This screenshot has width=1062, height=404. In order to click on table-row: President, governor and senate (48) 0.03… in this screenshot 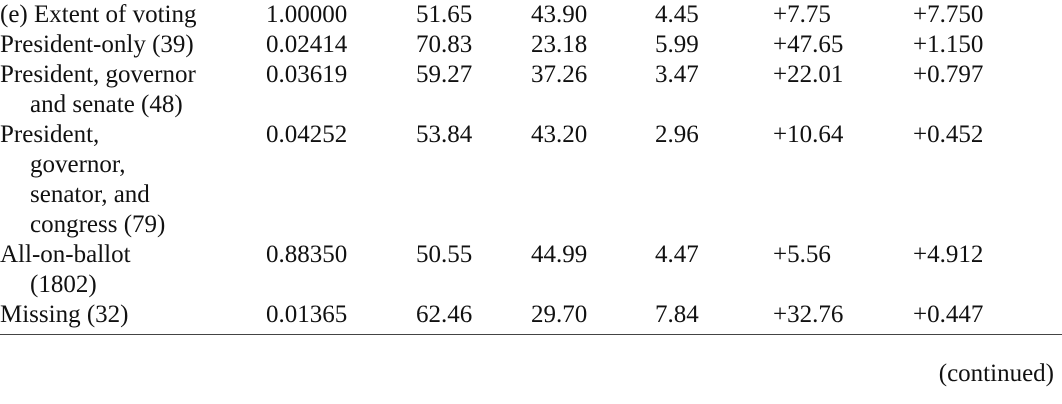, I will do `click(531, 90)`.